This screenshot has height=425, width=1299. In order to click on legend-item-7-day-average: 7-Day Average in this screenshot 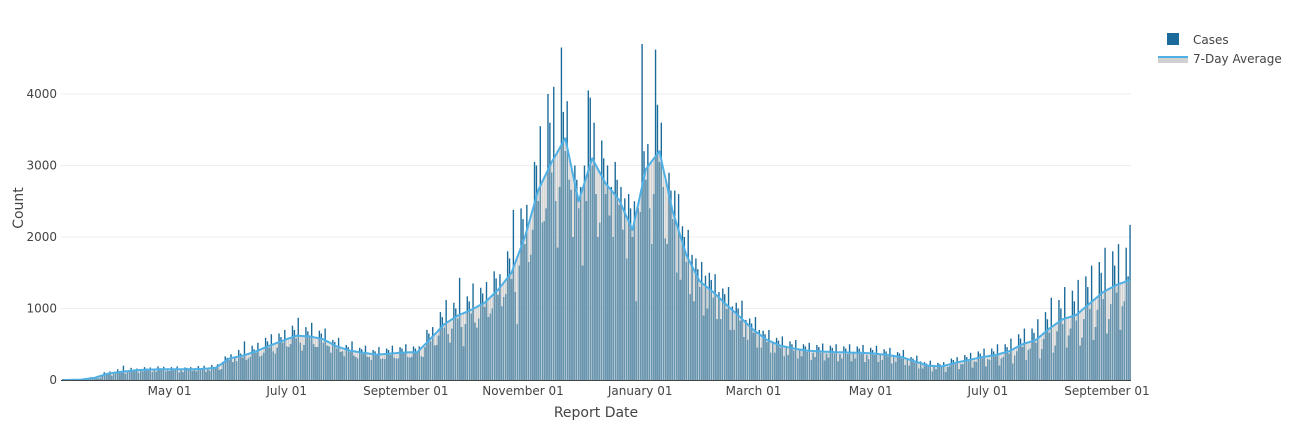, I will do `click(1220, 59)`.